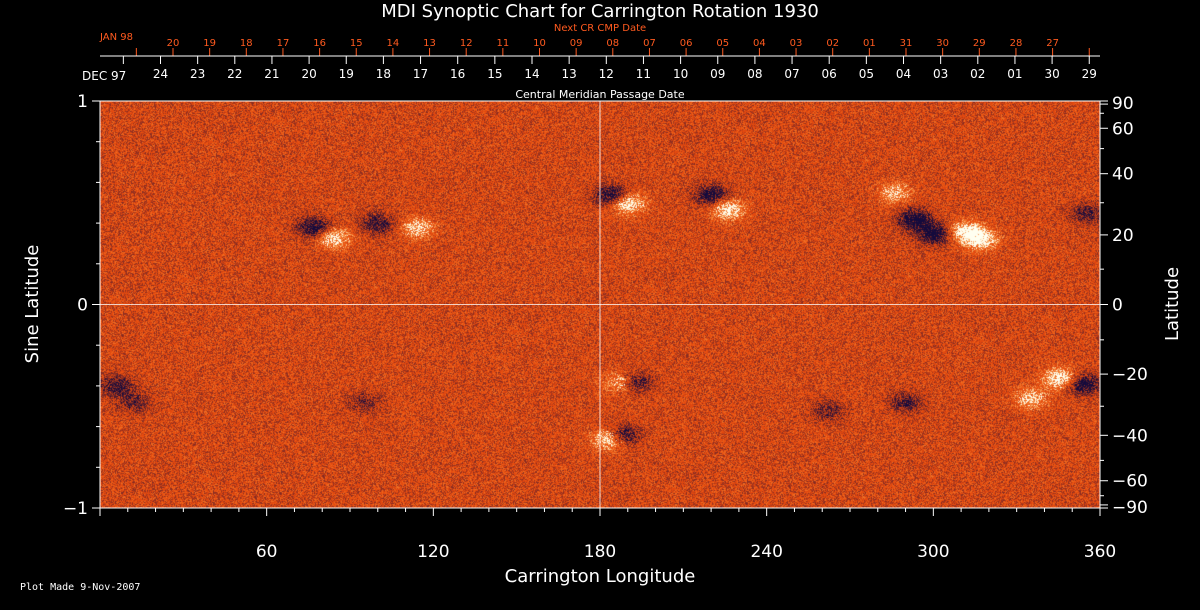  Describe the element at coordinates (457, 74) in the screenshot. I see `cmp-date-label: 16` at that location.